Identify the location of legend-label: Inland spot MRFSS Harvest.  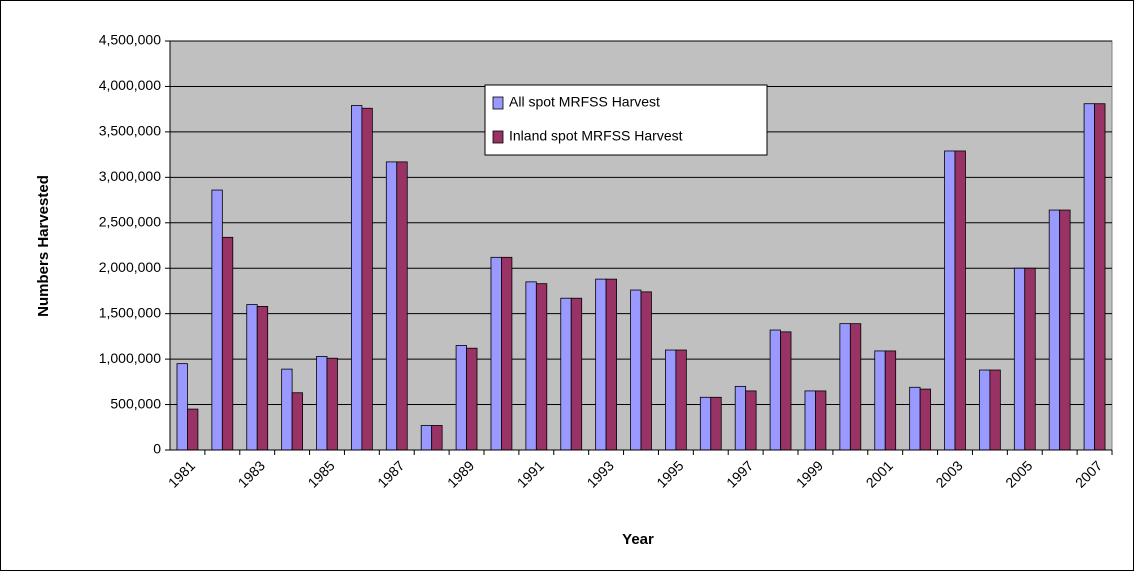
(596, 136).